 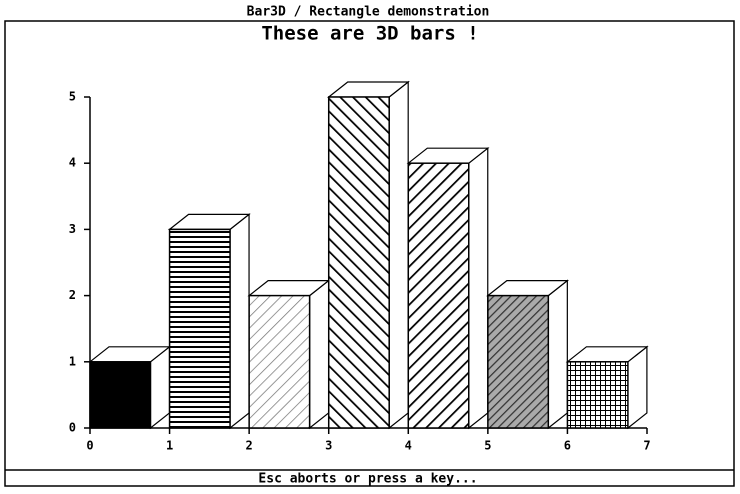 I want to click on y-tick-label: 3, so click(x=72, y=229).